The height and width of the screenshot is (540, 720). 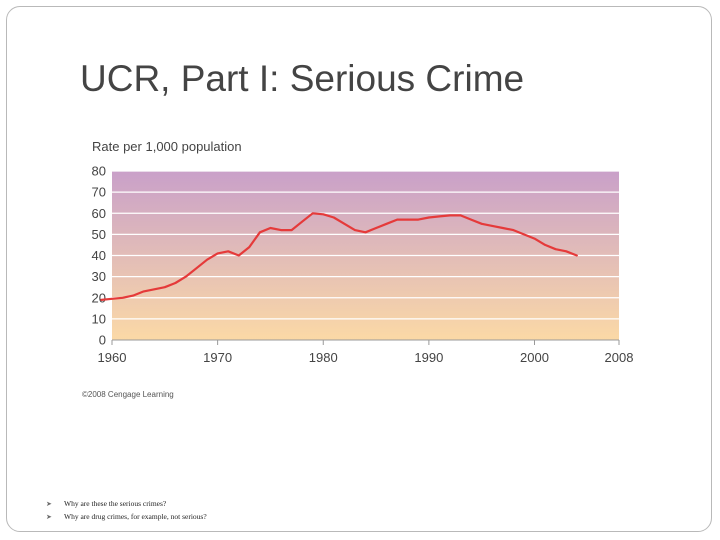 I want to click on y-axis-label: Rate per 1,000 population, so click(x=167, y=146).